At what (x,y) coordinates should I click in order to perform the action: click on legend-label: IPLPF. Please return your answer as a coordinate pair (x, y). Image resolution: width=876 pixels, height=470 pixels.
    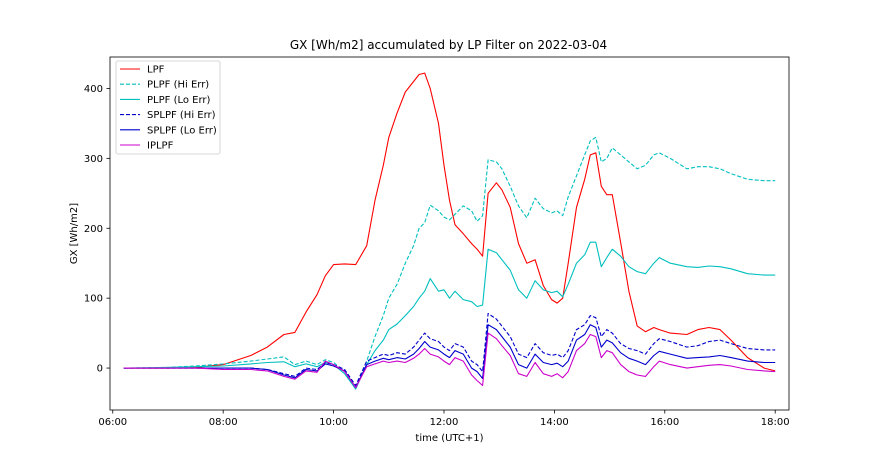
    Looking at the image, I should click on (160, 146).